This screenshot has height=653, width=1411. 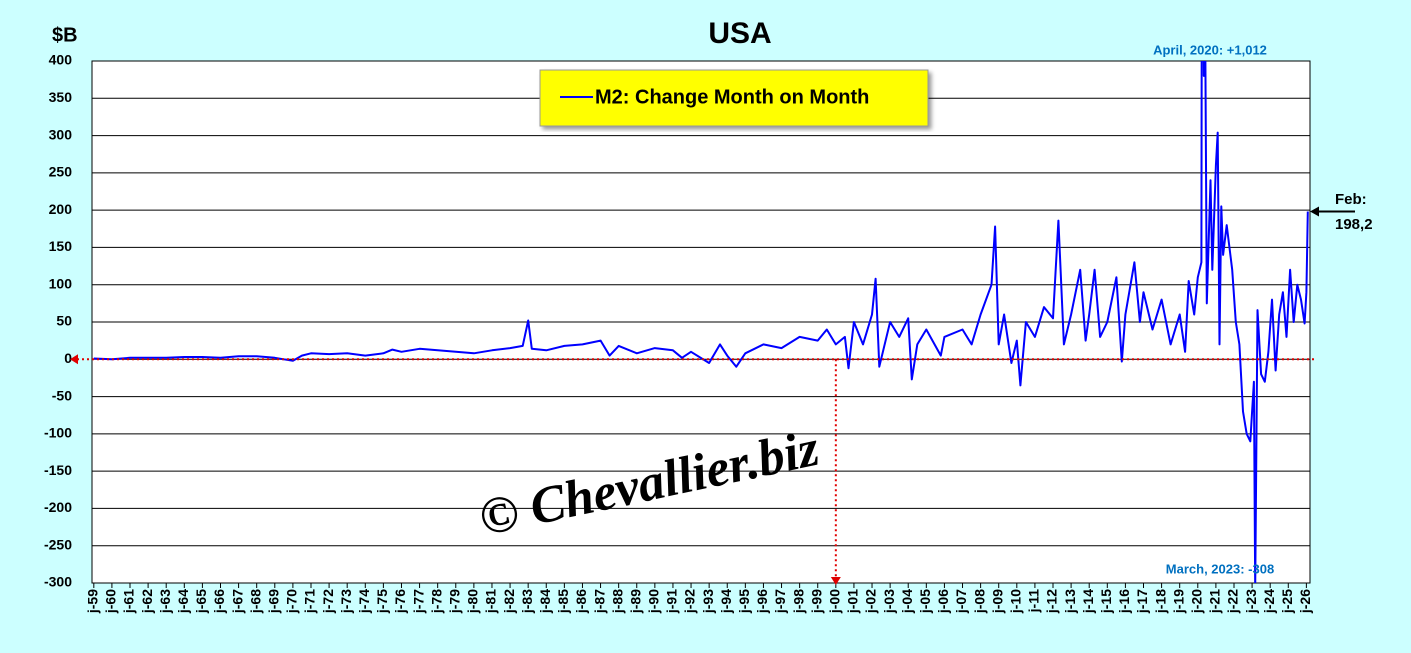 What do you see at coordinates (219, 601) in the screenshot?
I see `x-tick-label: j-66` at bounding box center [219, 601].